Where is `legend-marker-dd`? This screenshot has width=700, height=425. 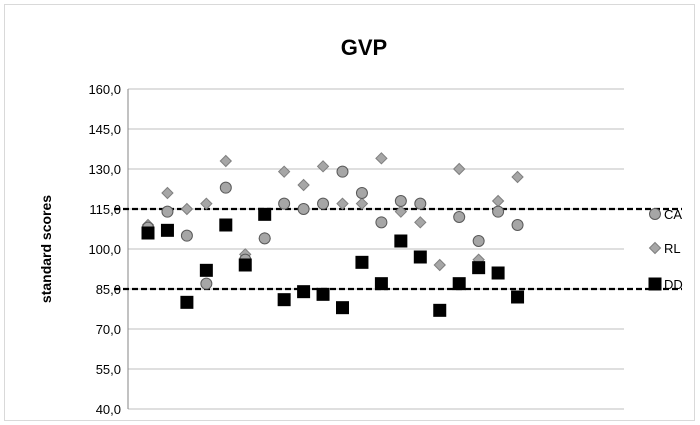
legend-marker-dd is located at coordinates (655, 284).